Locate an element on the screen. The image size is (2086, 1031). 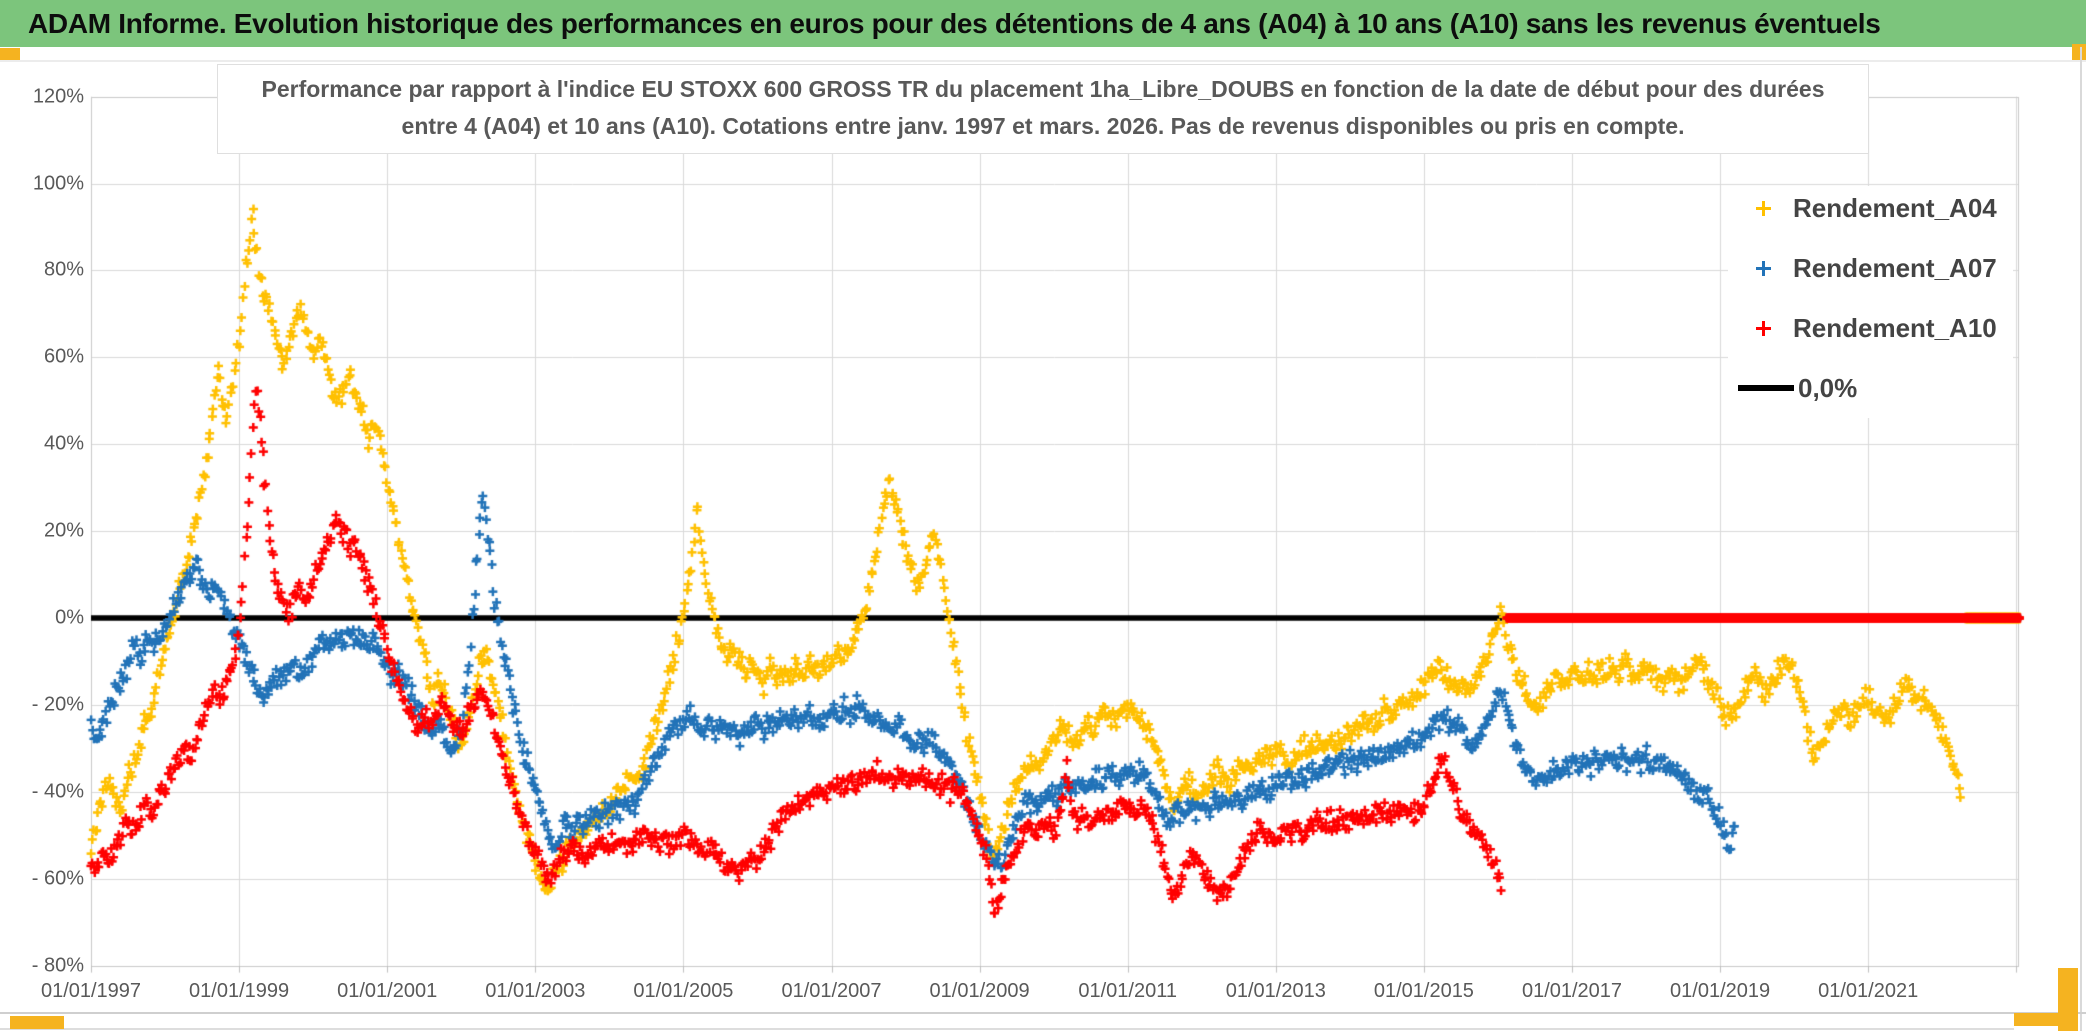
x-axis-tick-label: 01/01/2013 is located at coordinates (1275, 991).